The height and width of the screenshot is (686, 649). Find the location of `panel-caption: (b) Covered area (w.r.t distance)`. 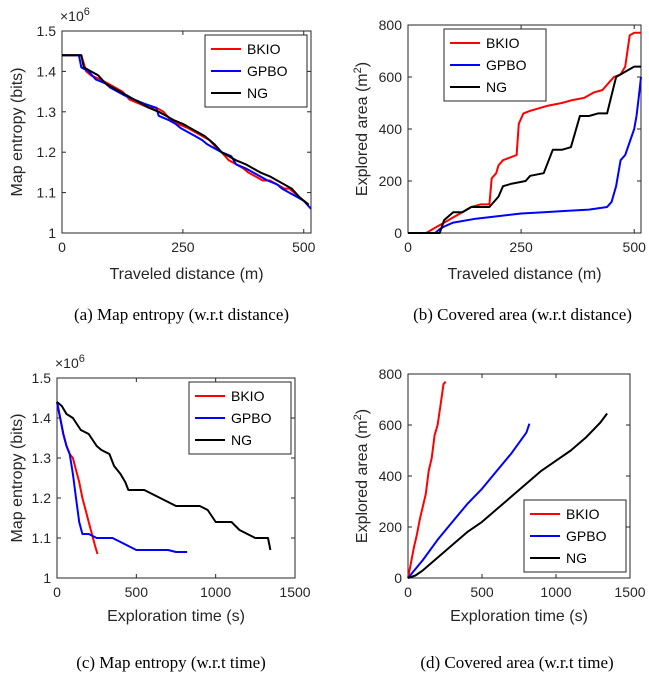

panel-caption: (b) Covered area (w.r.t distance) is located at coordinates (522, 314).